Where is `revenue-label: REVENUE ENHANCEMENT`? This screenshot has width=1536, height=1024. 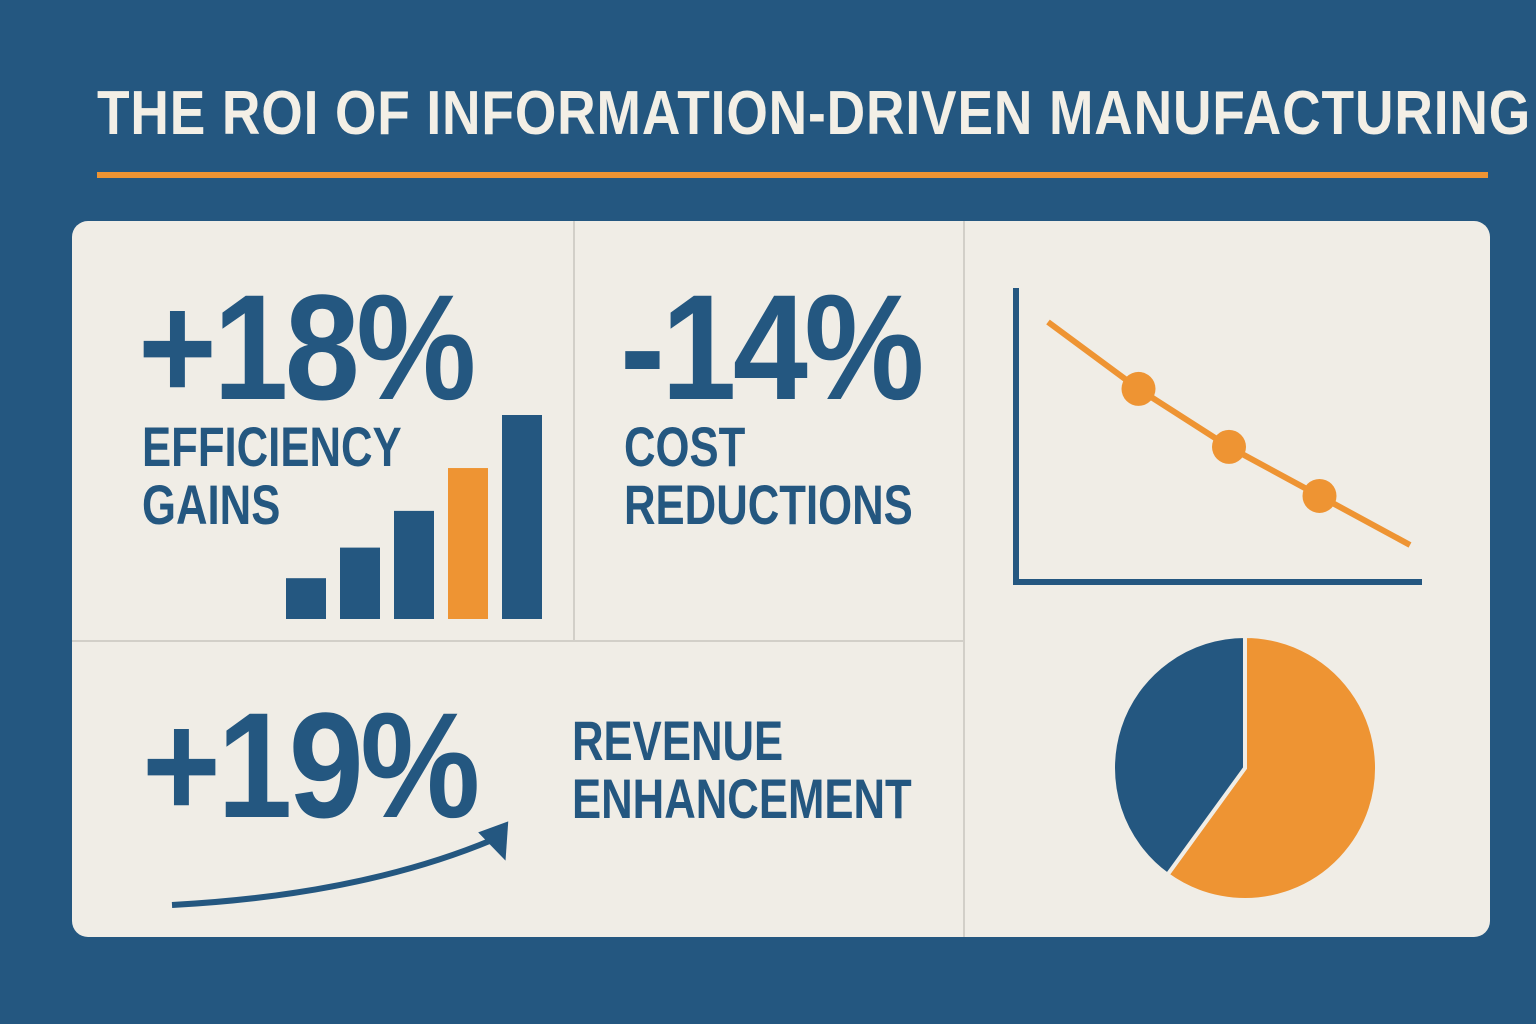
revenue-label: REVENUE ENHANCEMENT is located at coordinates (742, 770).